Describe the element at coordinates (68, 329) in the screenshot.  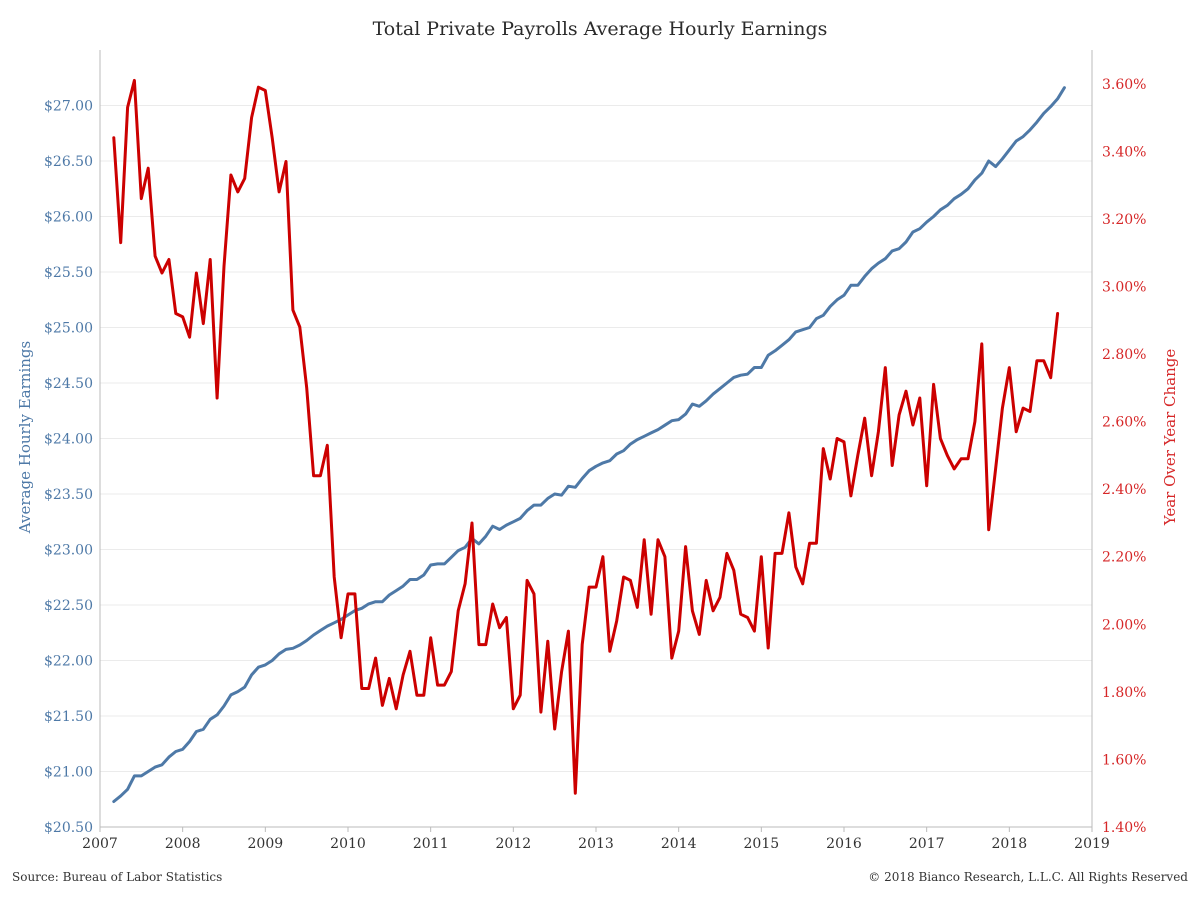
I see `left-tick-label: $25.00` at that location.